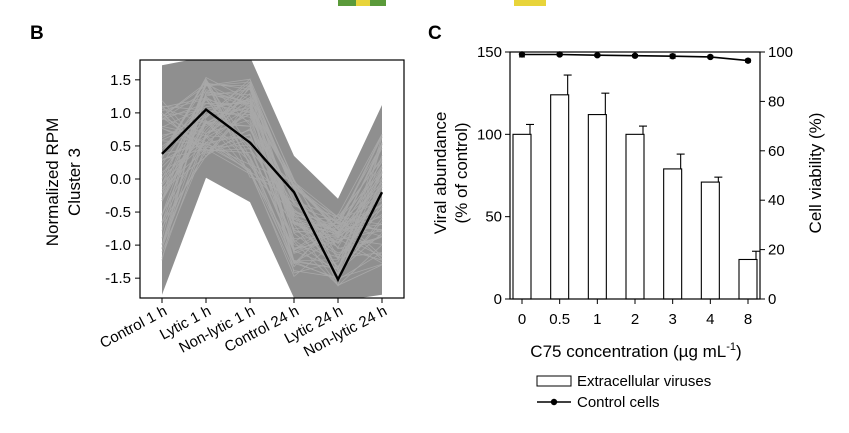 This screenshot has height=433, width=849. Describe the element at coordinates (780, 52) in the screenshot. I see `panel-c-right-ytick-label: 100` at that location.